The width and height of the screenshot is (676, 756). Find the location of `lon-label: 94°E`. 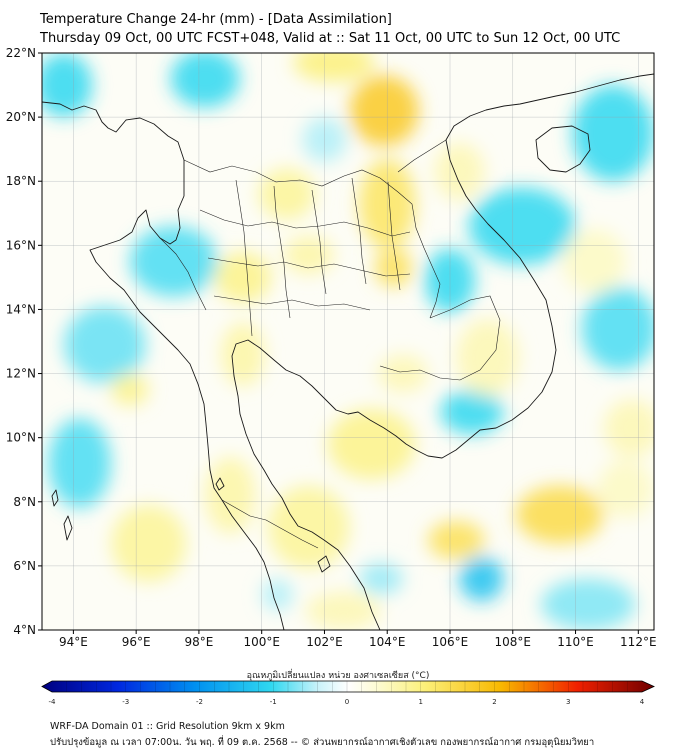

lon-label: 94°E is located at coordinates (73, 642).